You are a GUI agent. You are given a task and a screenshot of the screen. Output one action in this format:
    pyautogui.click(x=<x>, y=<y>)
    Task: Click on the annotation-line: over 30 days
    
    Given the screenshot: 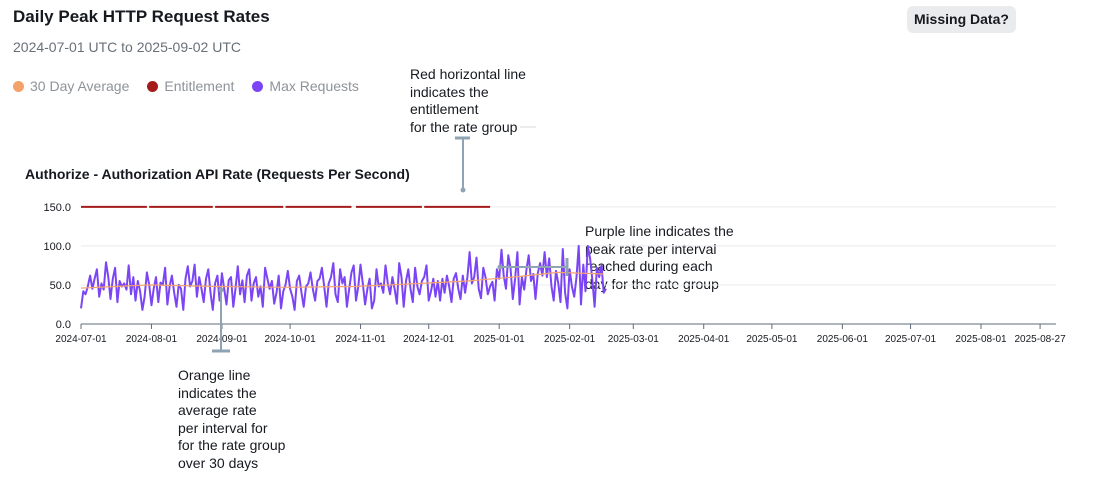 What is the action you would take?
    pyautogui.click(x=218, y=462)
    